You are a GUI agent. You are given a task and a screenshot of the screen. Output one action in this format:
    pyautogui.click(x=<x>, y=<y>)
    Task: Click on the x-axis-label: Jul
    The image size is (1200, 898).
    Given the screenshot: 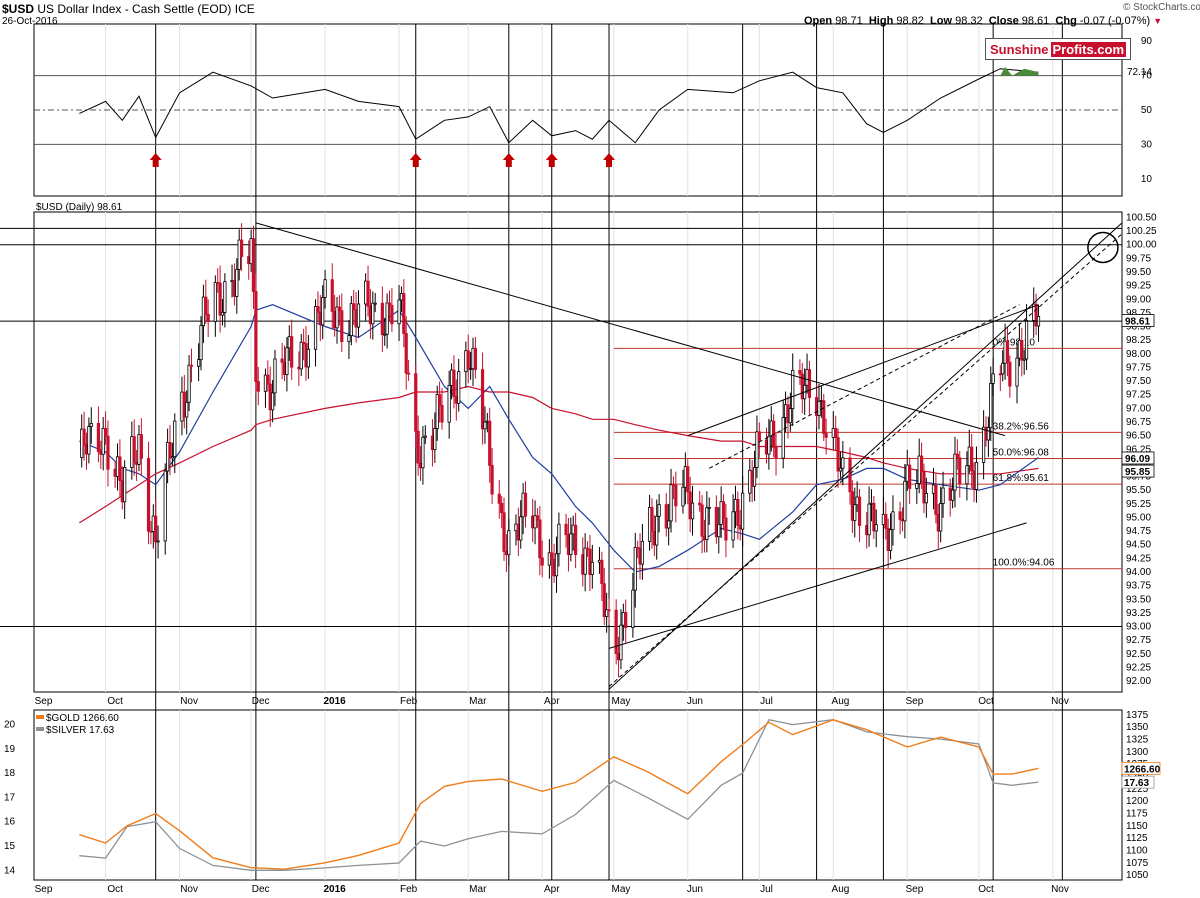 What is the action you would take?
    pyautogui.click(x=766, y=701)
    